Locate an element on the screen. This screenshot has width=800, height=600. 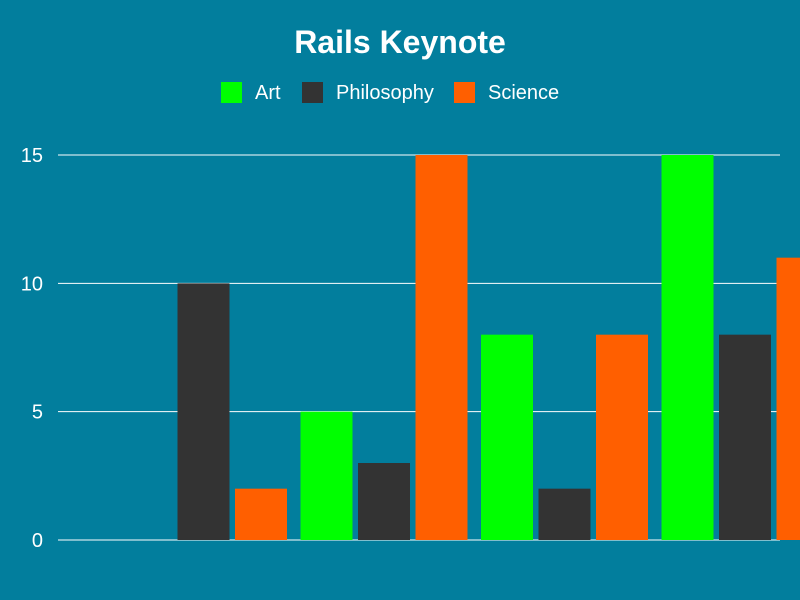
legend-label-science: Science is located at coordinates (523, 93).